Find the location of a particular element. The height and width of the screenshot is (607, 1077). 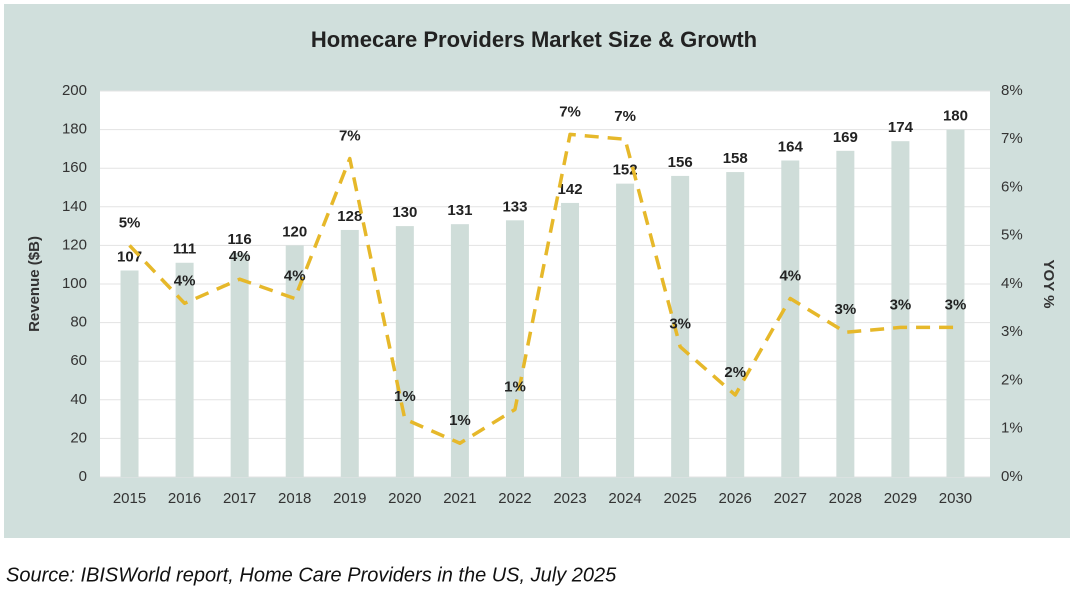

x-tick-label: 2015 is located at coordinates (129, 498).